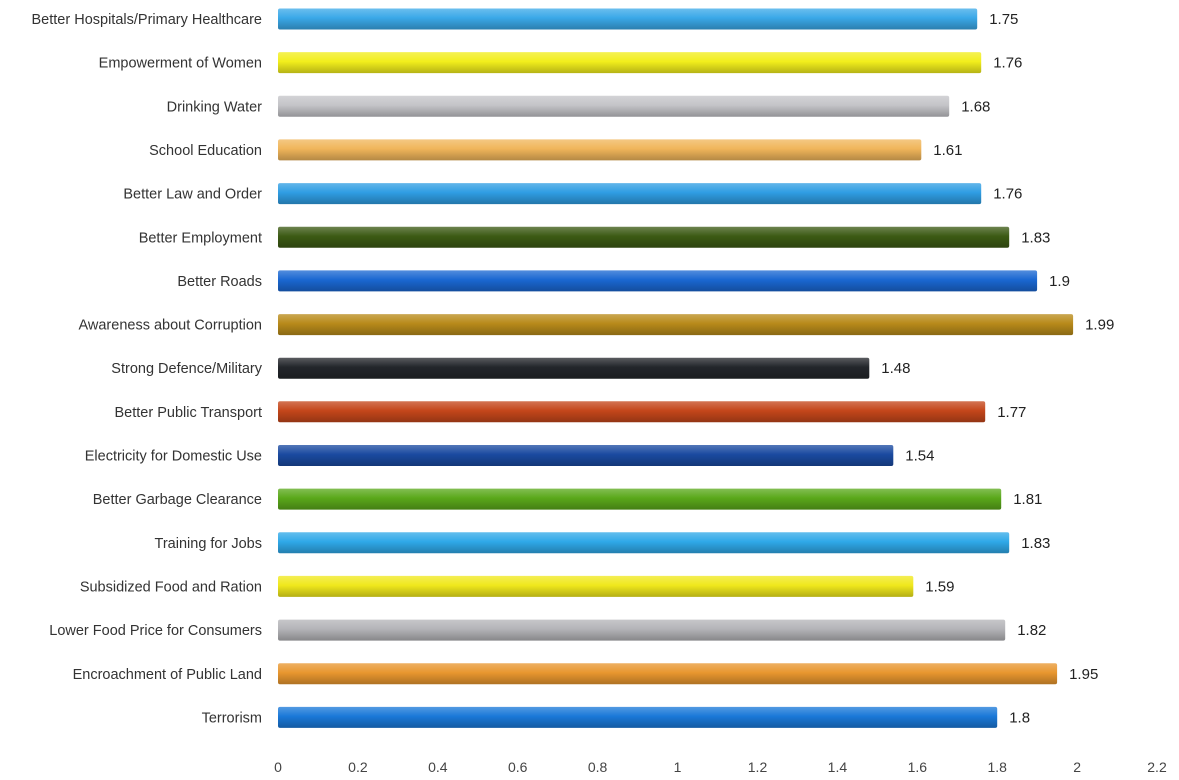 This screenshot has width=1179, height=780. What do you see at coordinates (1003, 19) in the screenshot?
I see `value-label: 1.75` at bounding box center [1003, 19].